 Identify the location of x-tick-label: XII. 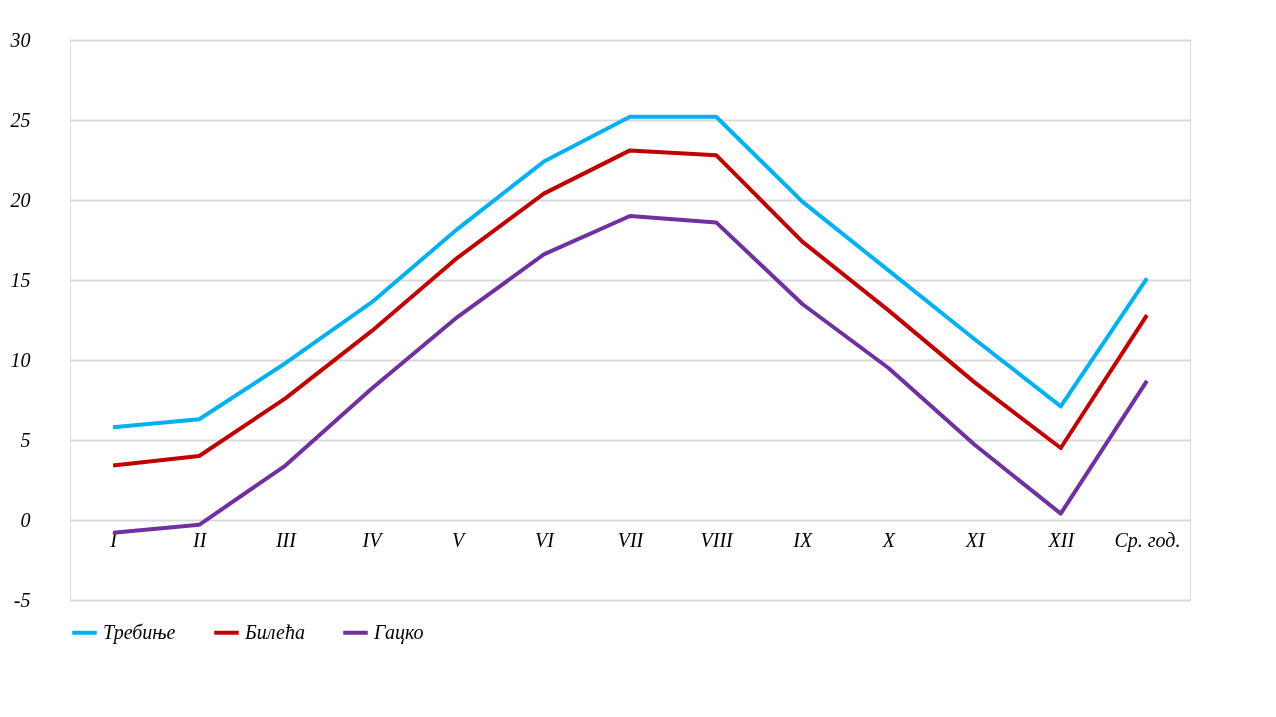
(1061, 539).